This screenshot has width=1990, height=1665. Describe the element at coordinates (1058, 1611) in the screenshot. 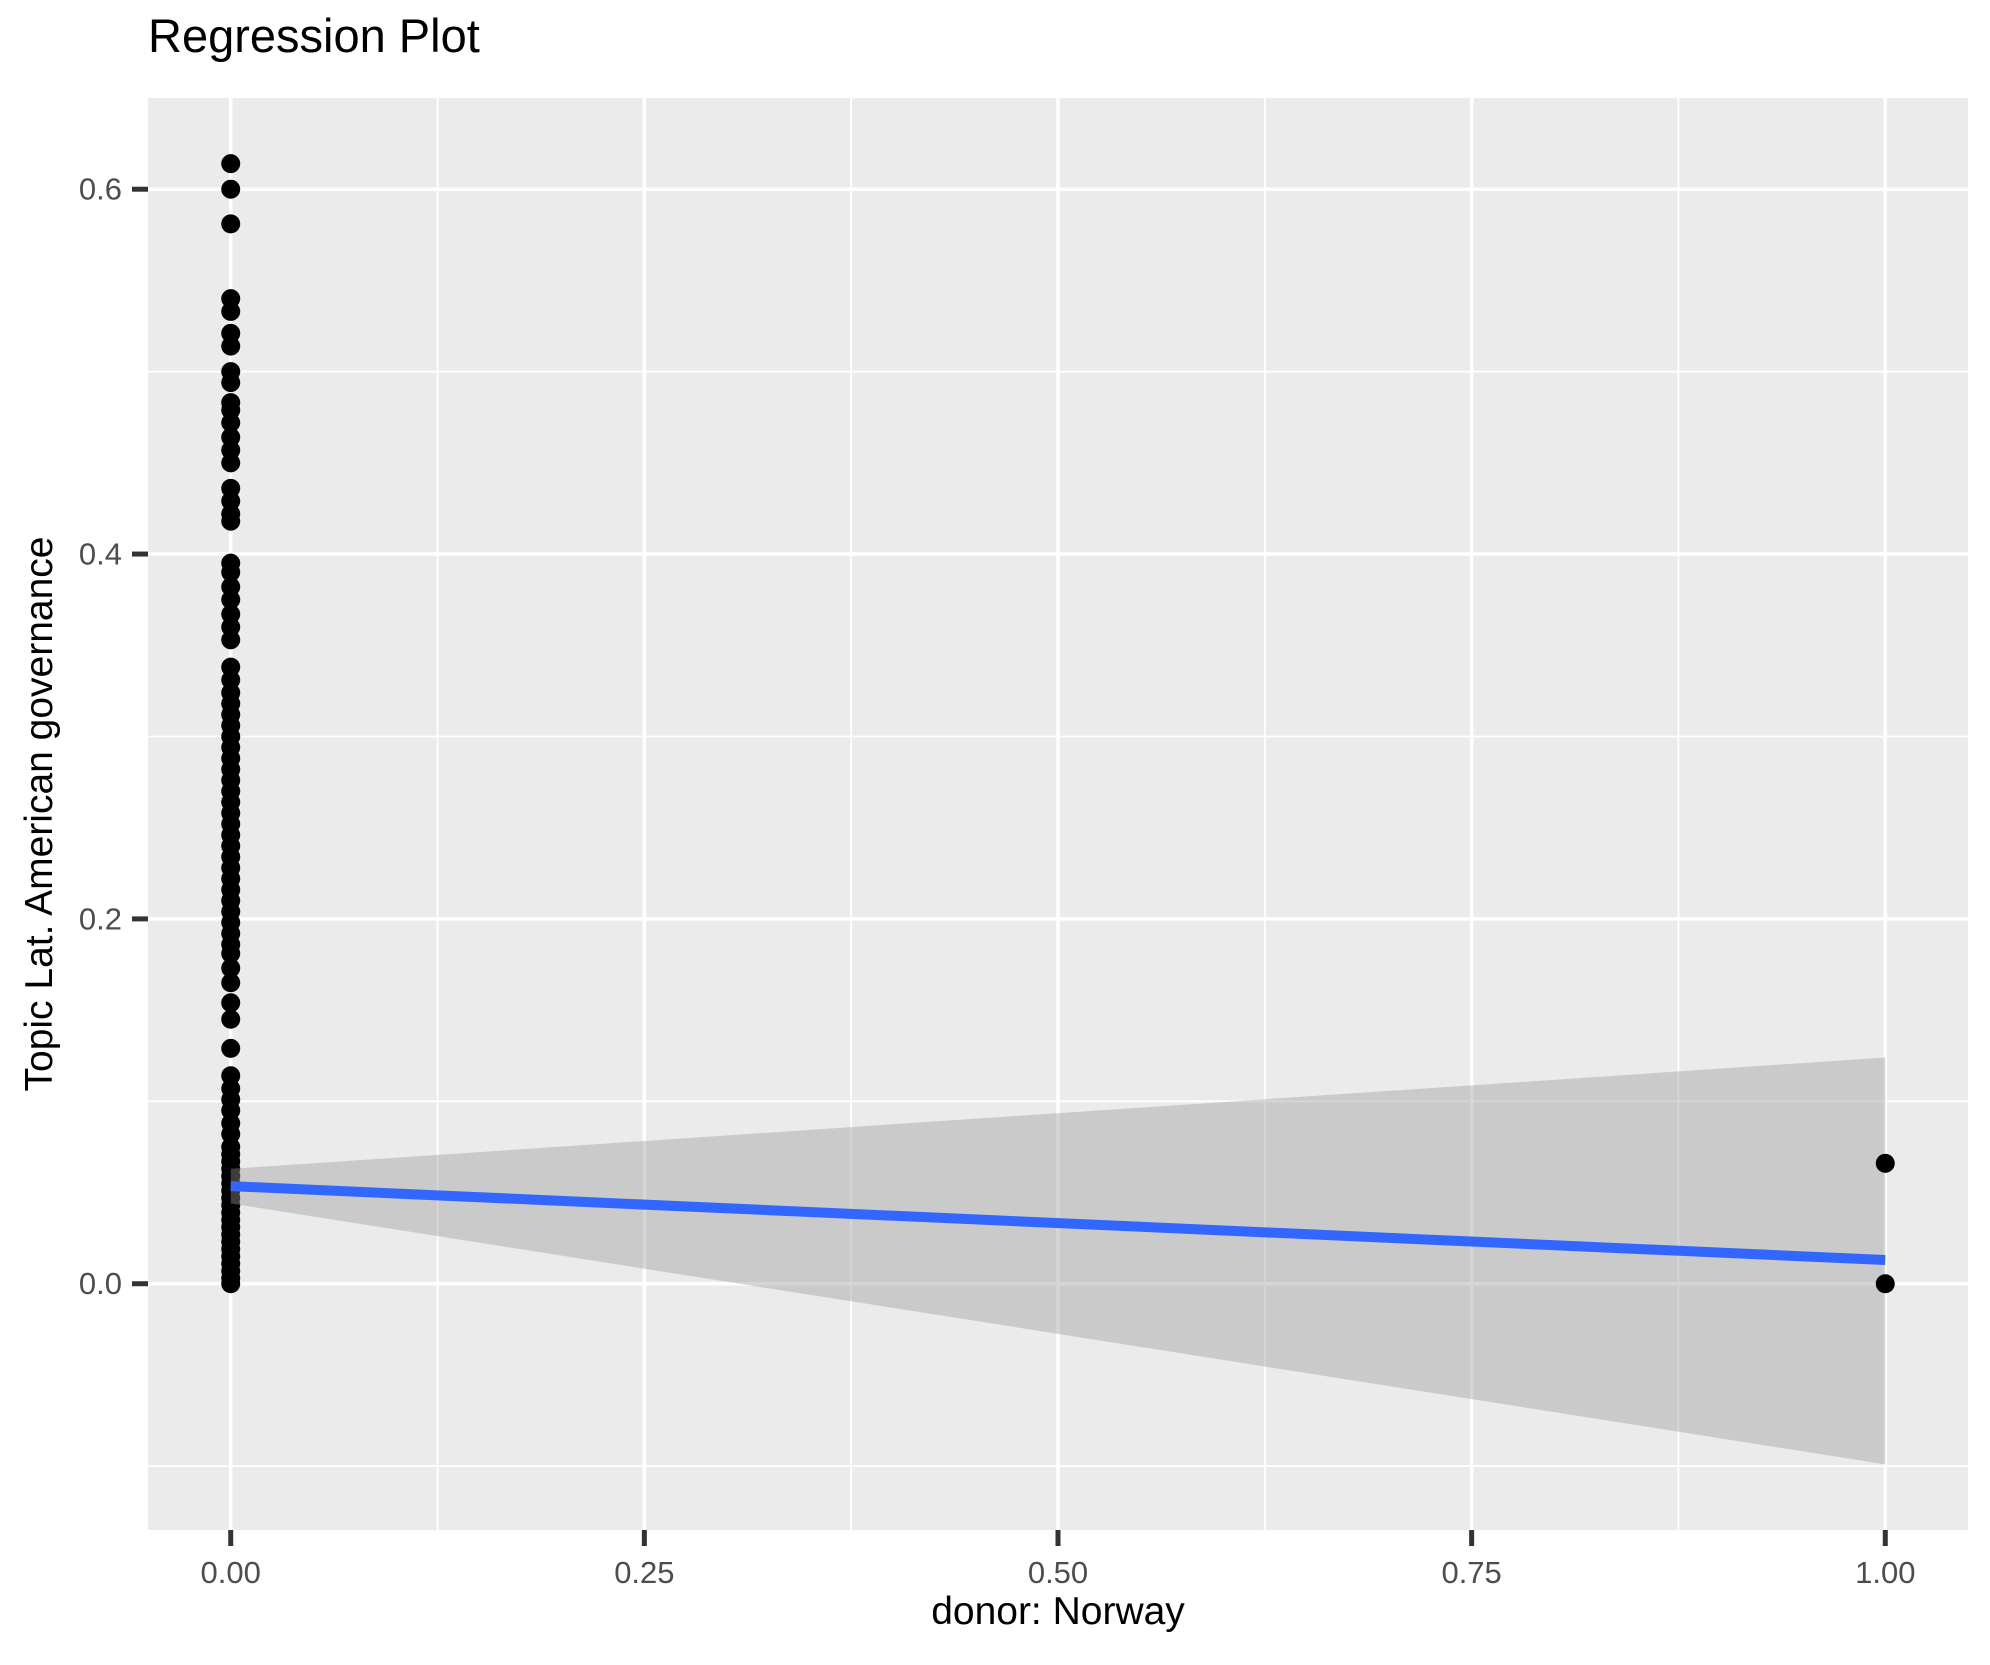

I see `x-axis-title: donor: Norway` at that location.